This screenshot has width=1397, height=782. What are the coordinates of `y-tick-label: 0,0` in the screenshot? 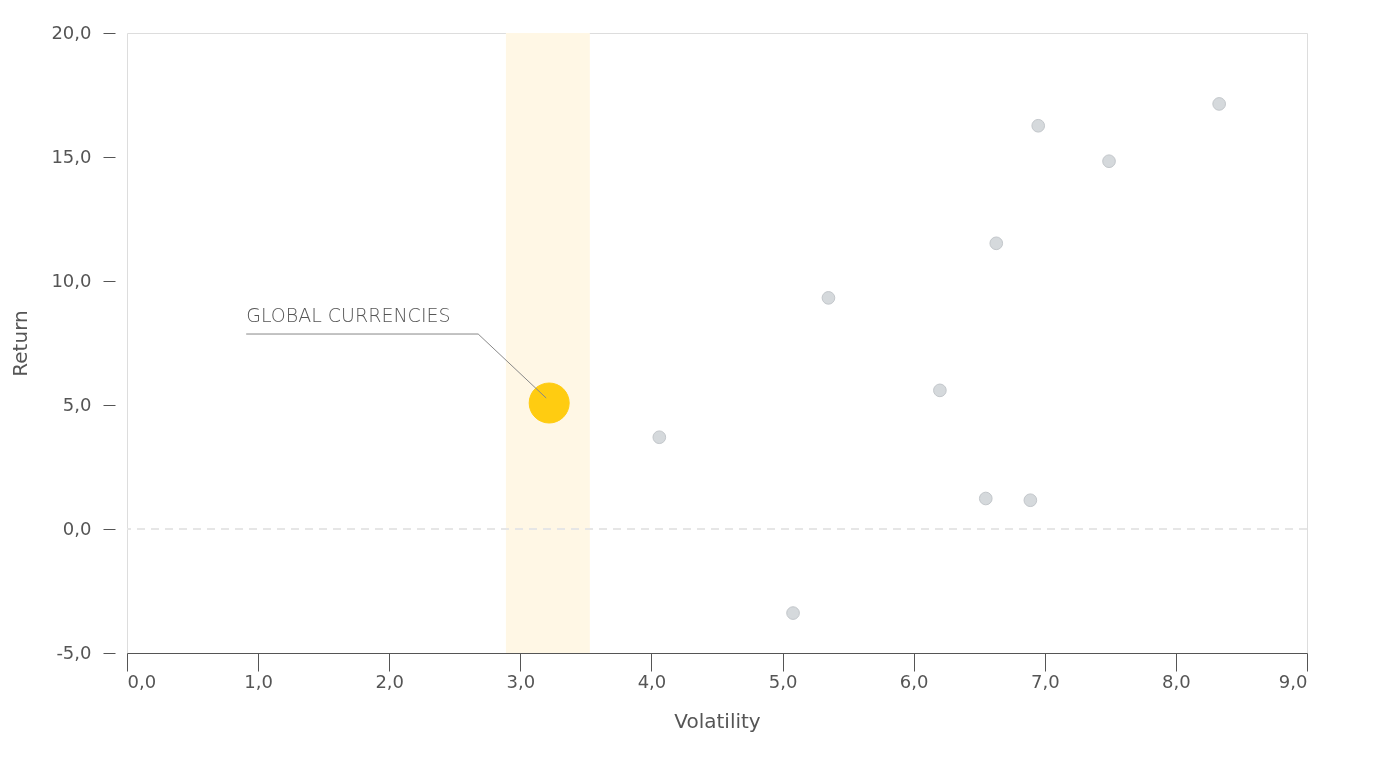 It's located at (77, 528).